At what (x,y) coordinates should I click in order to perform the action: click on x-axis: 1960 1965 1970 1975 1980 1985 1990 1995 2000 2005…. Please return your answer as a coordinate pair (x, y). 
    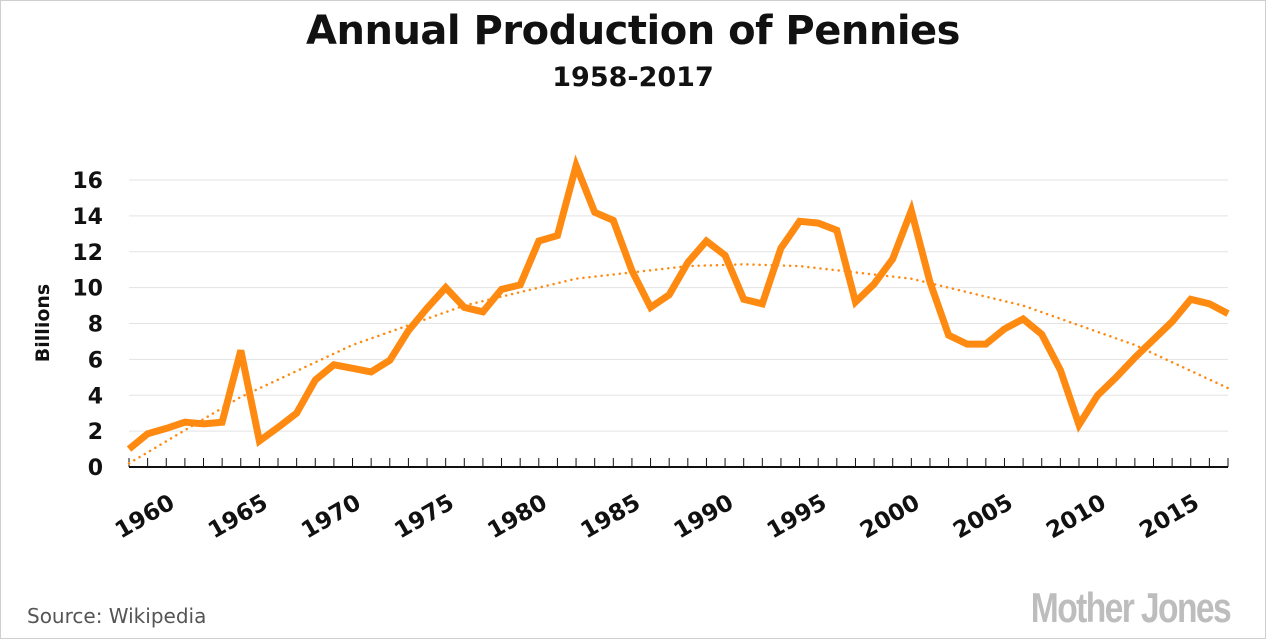
    Looking at the image, I should click on (670, 501).